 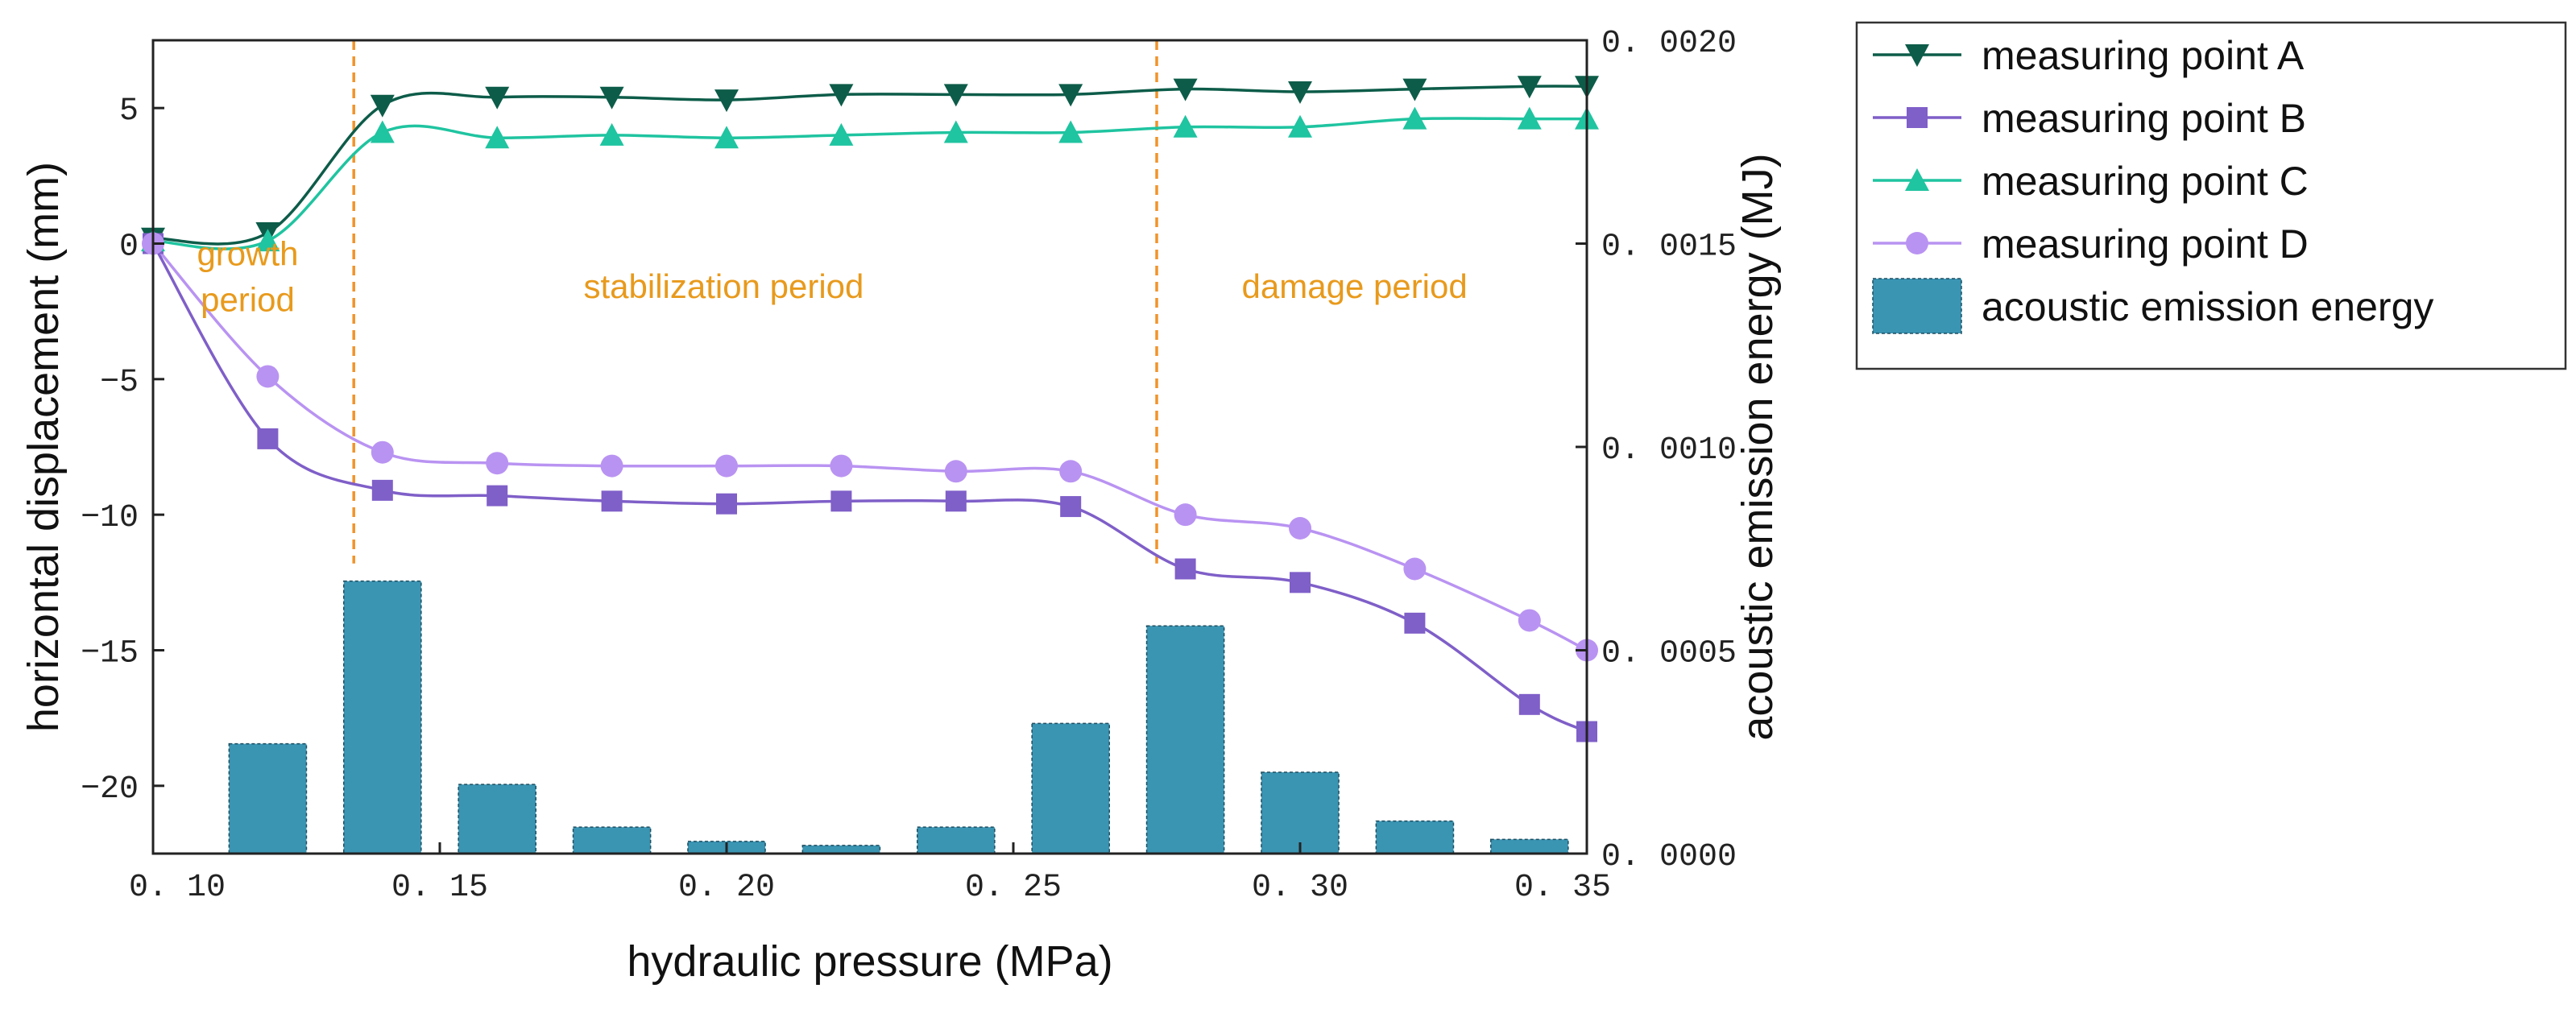 I want to click on legend-label-acoustic-emission-energy: acoustic emission energy, so click(x=2207, y=306).